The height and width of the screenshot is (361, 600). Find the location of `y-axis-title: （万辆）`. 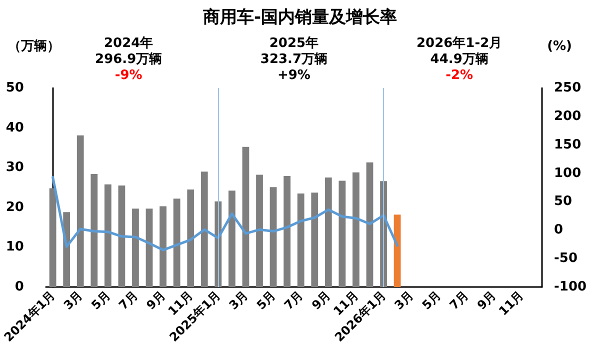

y-axis-title: （万辆） is located at coordinates (34, 46).